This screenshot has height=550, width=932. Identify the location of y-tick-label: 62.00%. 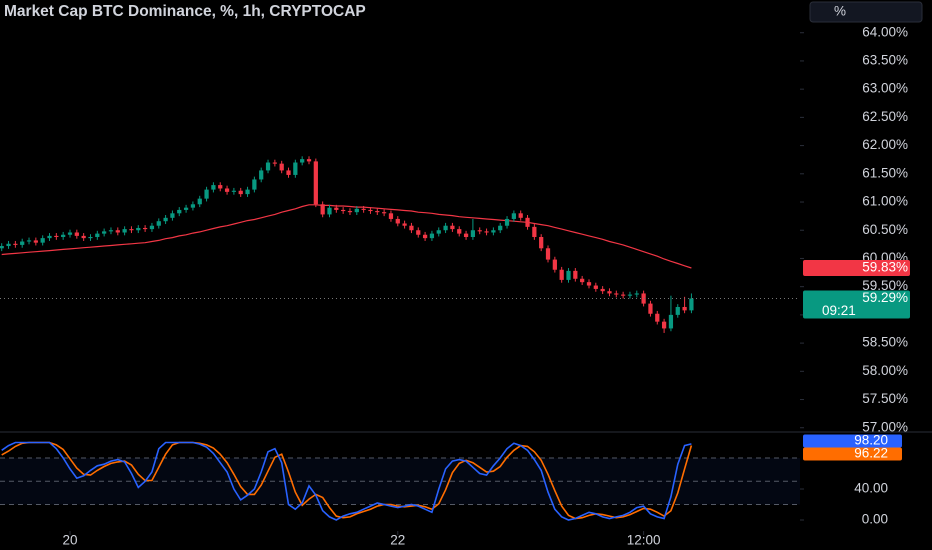
(885, 144).